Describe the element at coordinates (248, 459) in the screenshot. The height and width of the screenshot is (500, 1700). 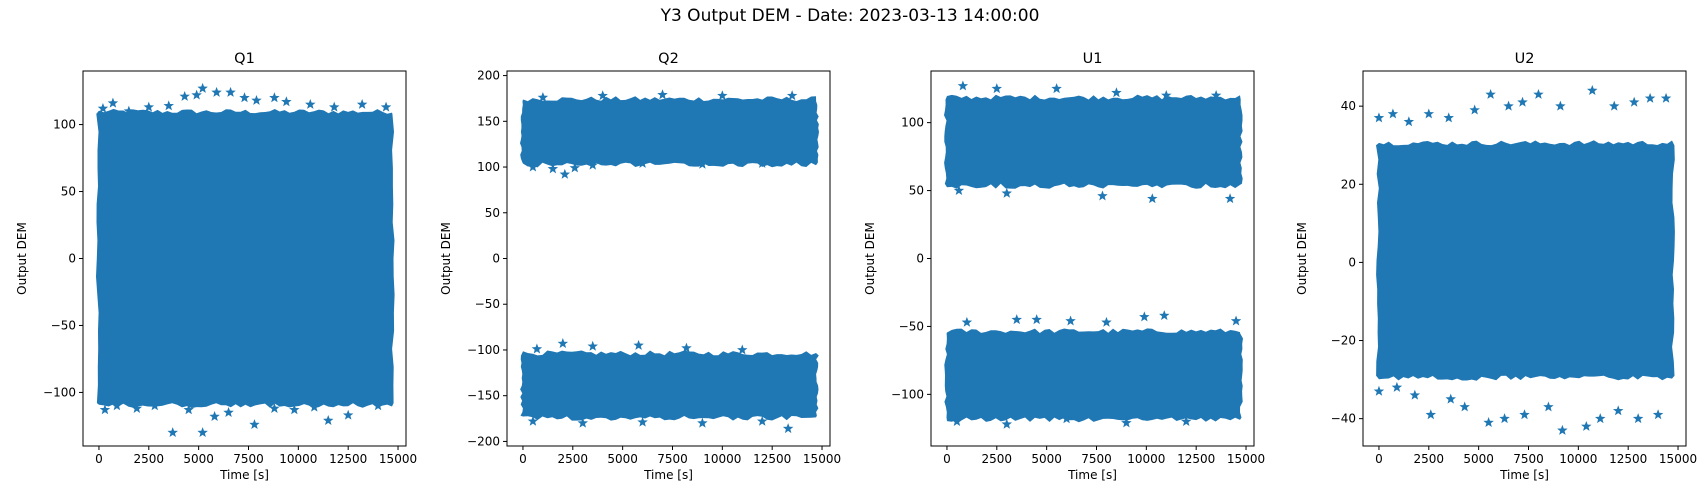
I see `x-tick-label: 7500` at that location.